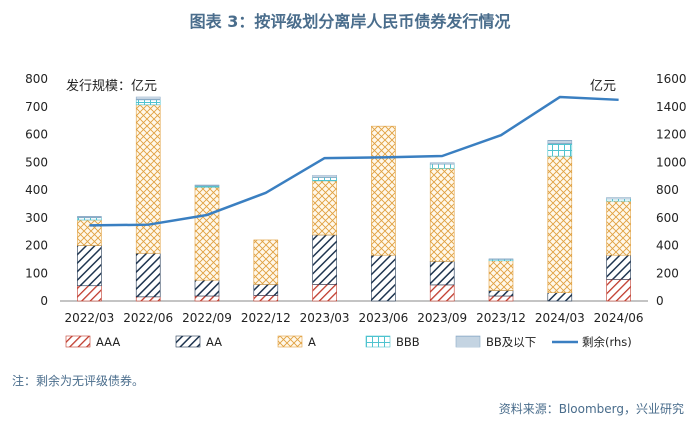  Describe the element at coordinates (667, 218) in the screenshot. I see `right-tick-label: 600` at that location.